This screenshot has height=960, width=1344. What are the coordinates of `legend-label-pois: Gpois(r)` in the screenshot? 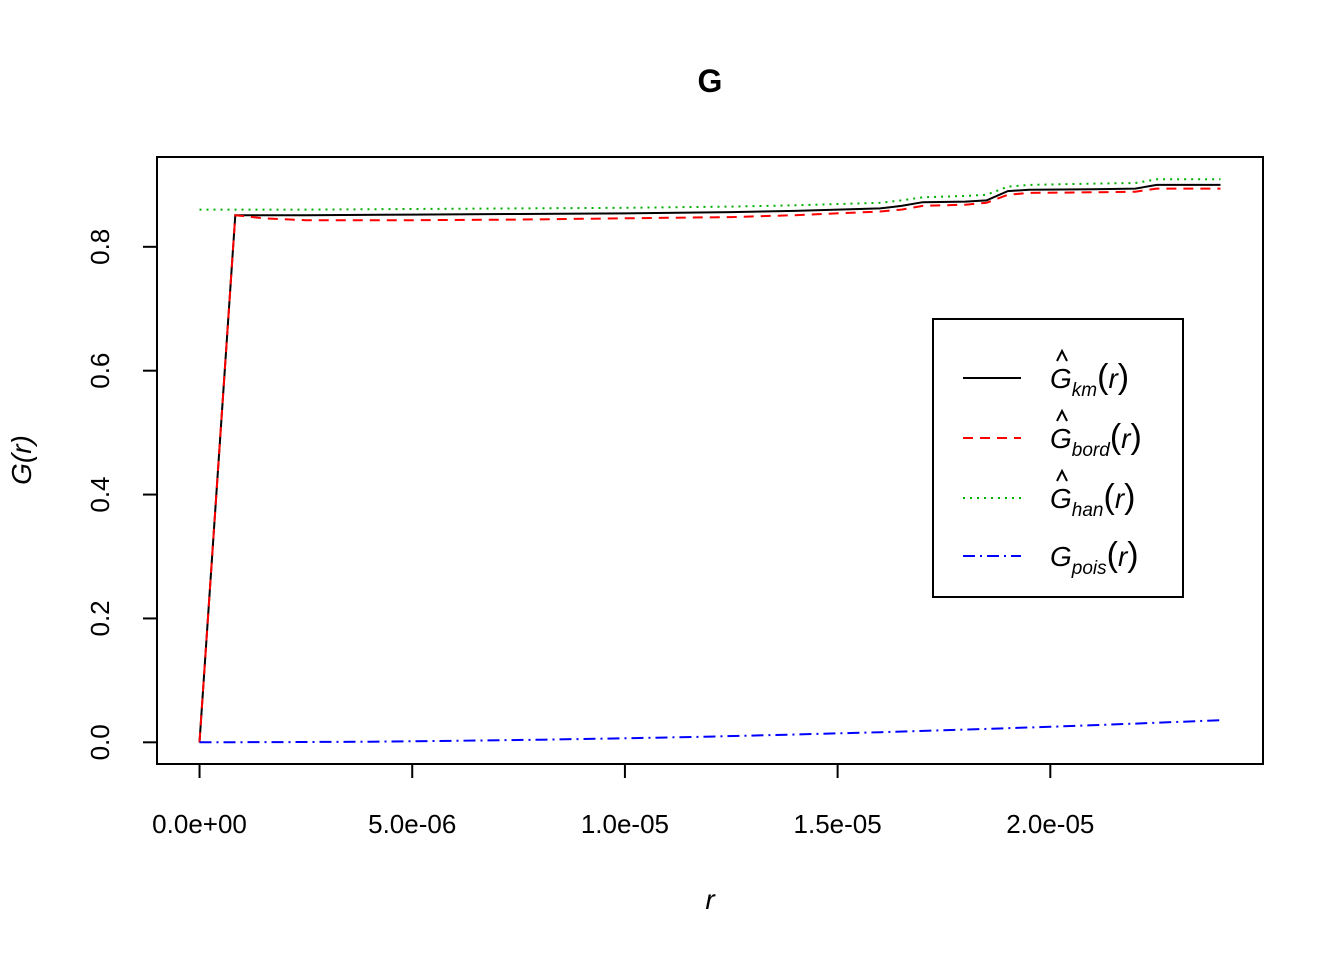 It's located at (1094, 557).